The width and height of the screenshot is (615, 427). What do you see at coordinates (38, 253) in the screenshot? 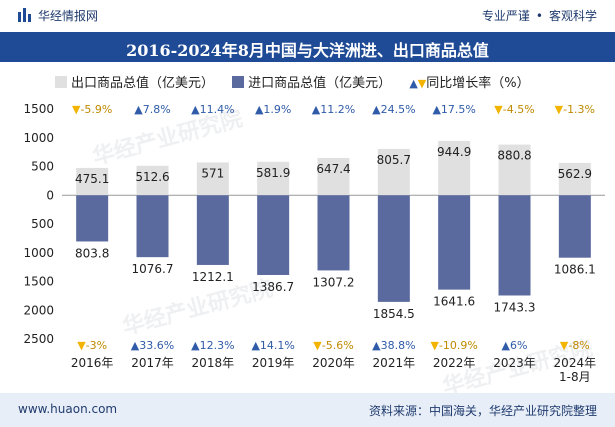
I see `y-tick-label: 1000` at bounding box center [38, 253].